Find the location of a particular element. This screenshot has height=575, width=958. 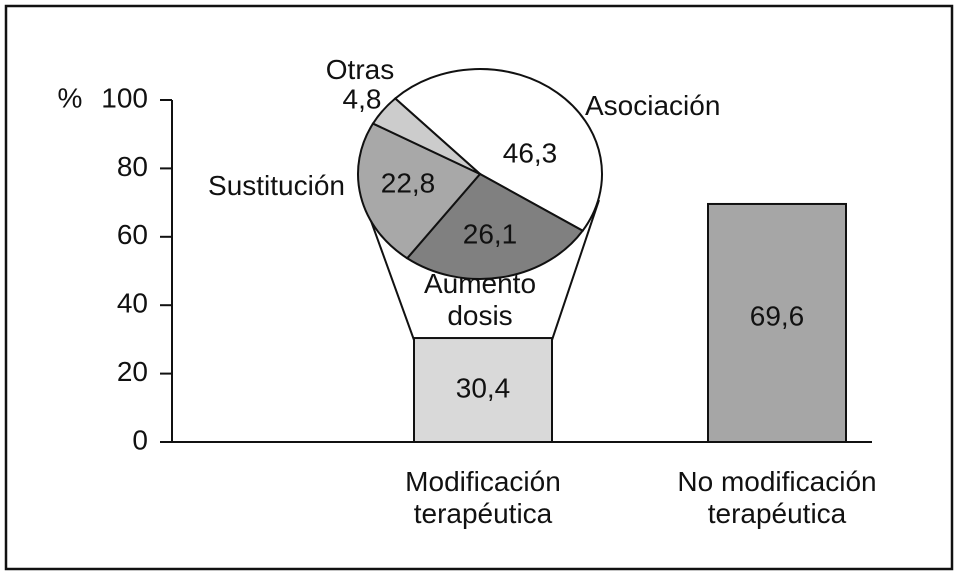

x-tick-label: No modificación terapéutica is located at coordinates (777, 497).